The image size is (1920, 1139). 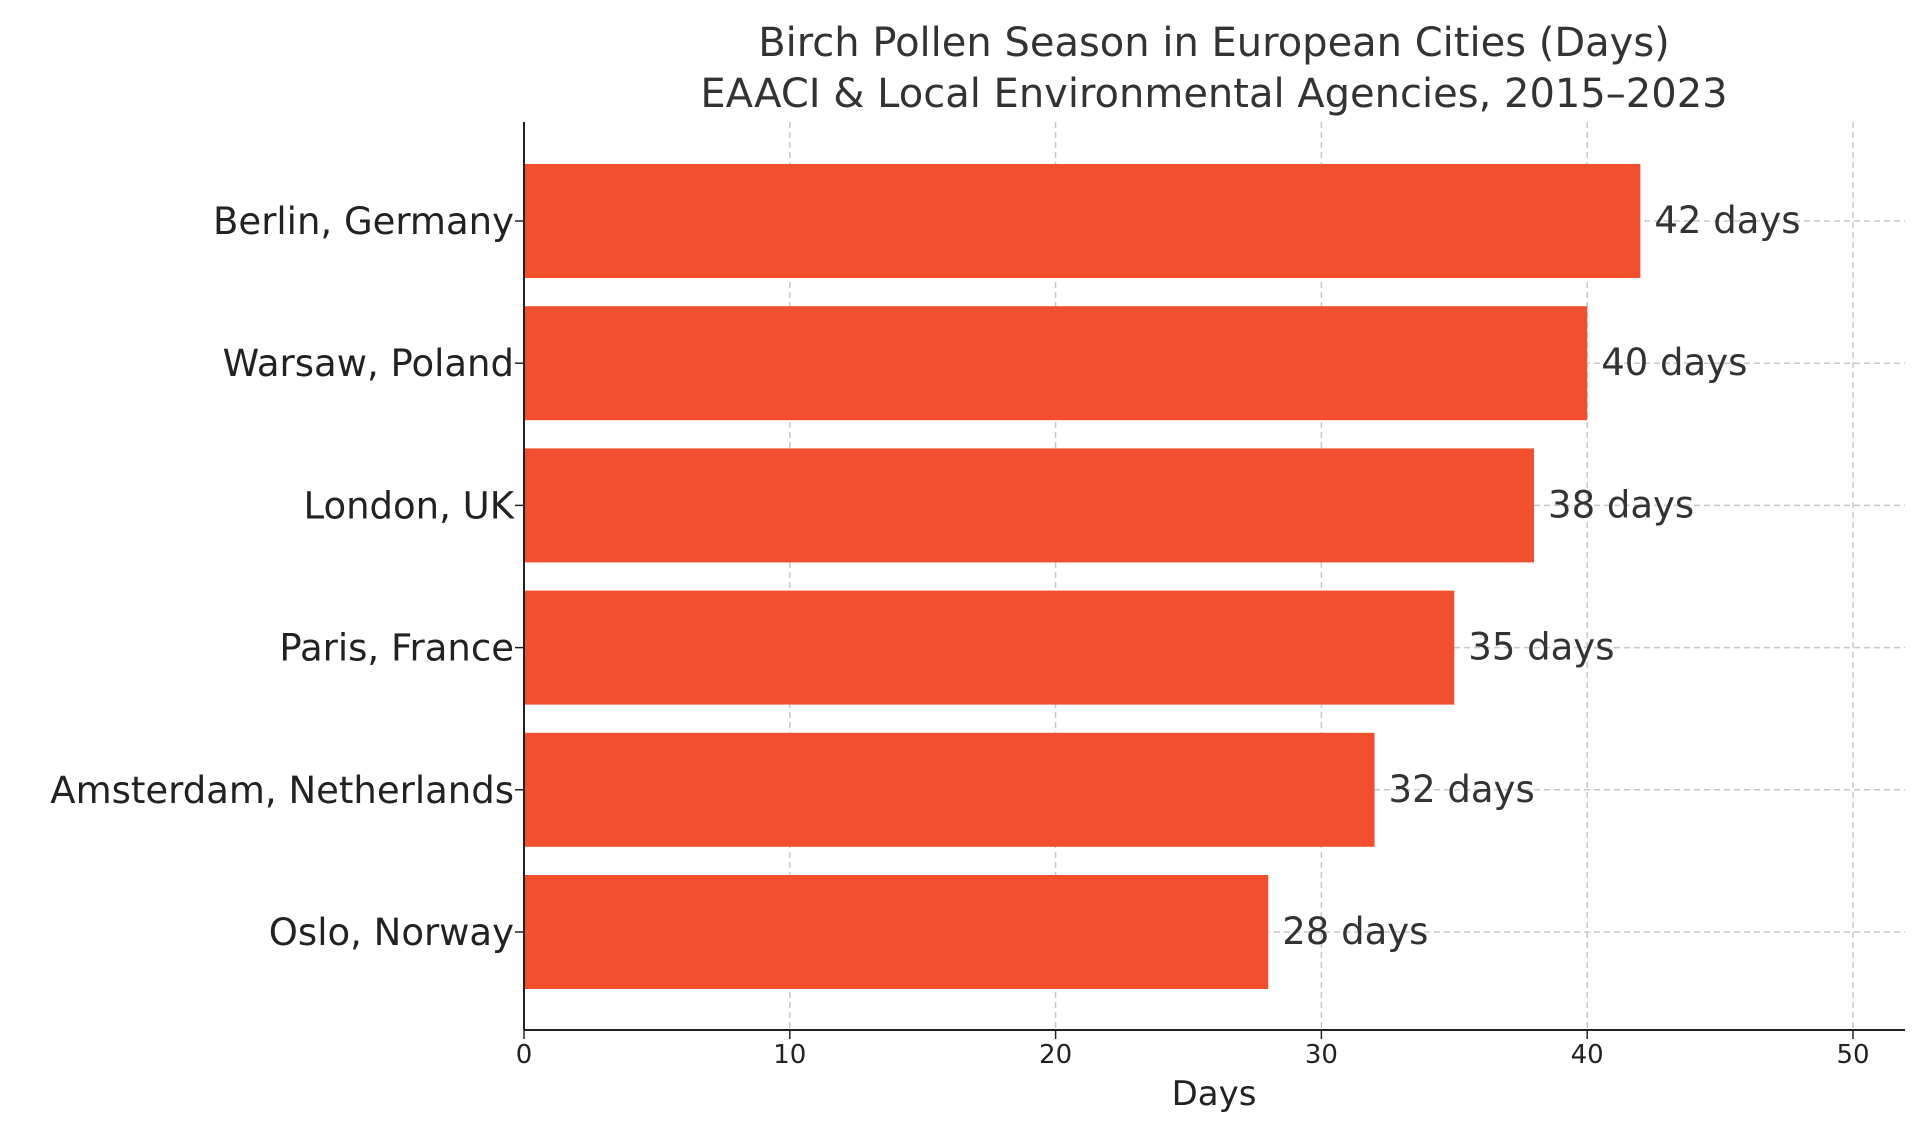 I want to click on y-tick-label: Amsterdam, Netherlands, so click(x=282, y=790).